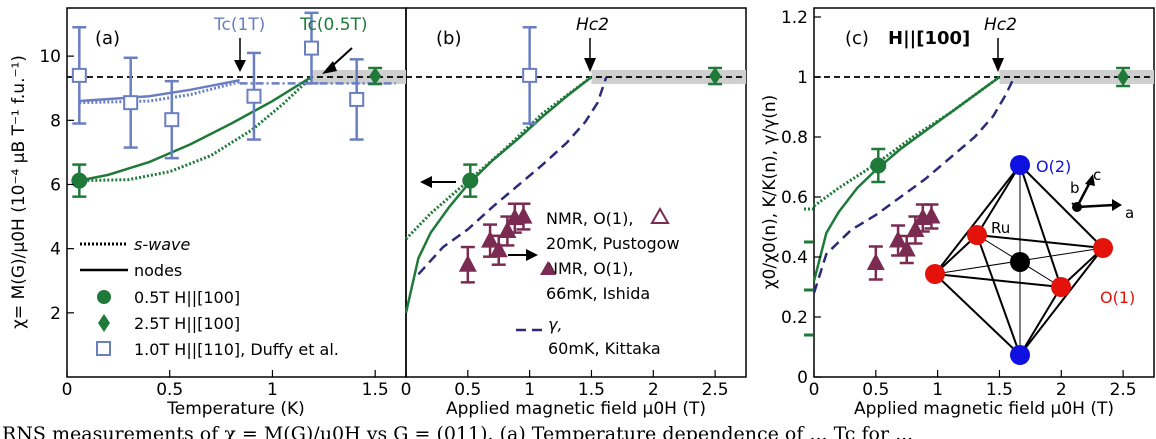  Describe the element at coordinates (1000, 25) in the screenshot. I see `annotation-hc2-c: Hc2` at that location.